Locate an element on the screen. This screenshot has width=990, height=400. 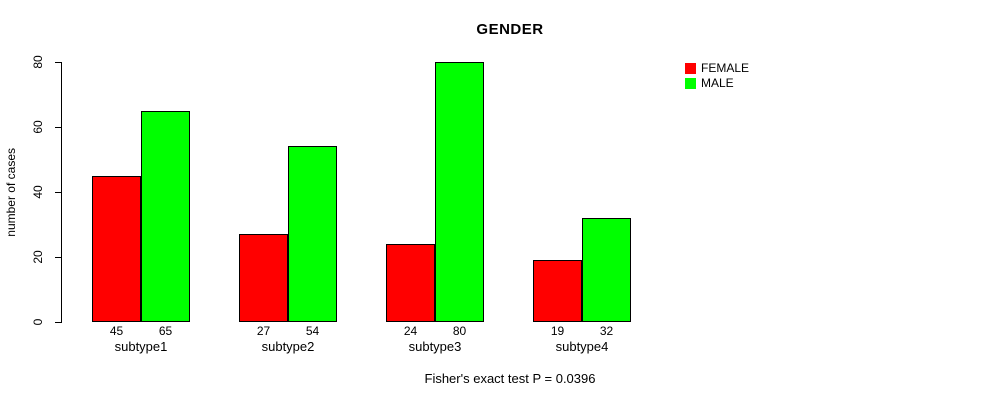
bar-male-subtype3 is located at coordinates (459, 192).